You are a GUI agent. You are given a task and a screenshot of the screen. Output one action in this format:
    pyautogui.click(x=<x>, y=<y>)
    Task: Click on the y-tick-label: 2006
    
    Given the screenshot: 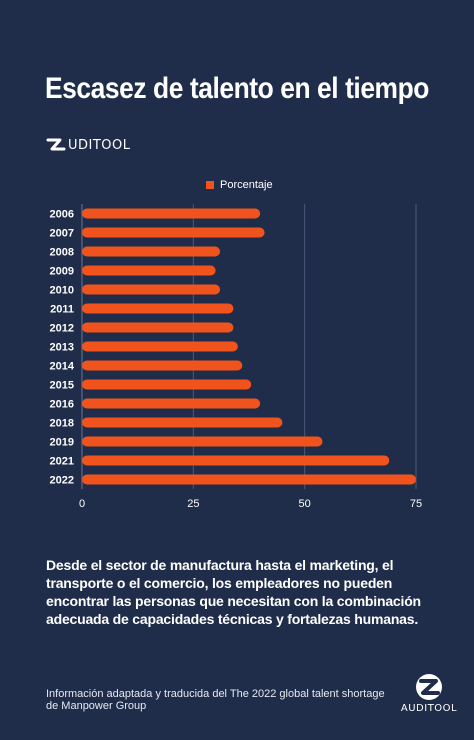 What is the action you would take?
    pyautogui.click(x=62, y=215)
    